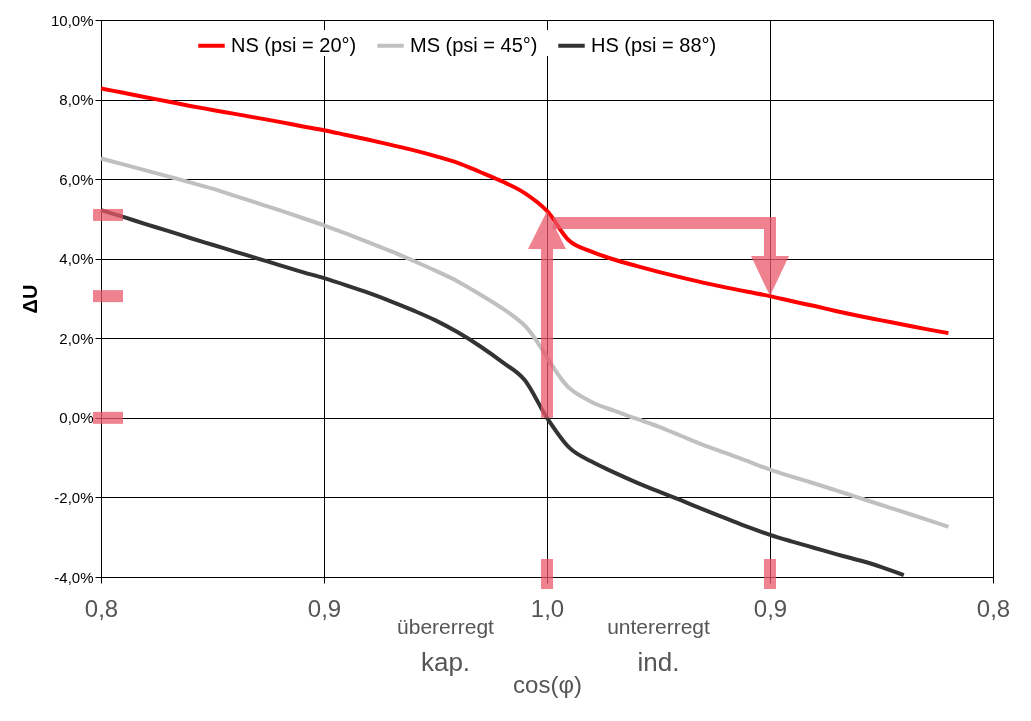 The width and height of the screenshot is (1031, 721). What do you see at coordinates (76, 179) in the screenshot?
I see `y-tick-label: 6,0%` at bounding box center [76, 179].